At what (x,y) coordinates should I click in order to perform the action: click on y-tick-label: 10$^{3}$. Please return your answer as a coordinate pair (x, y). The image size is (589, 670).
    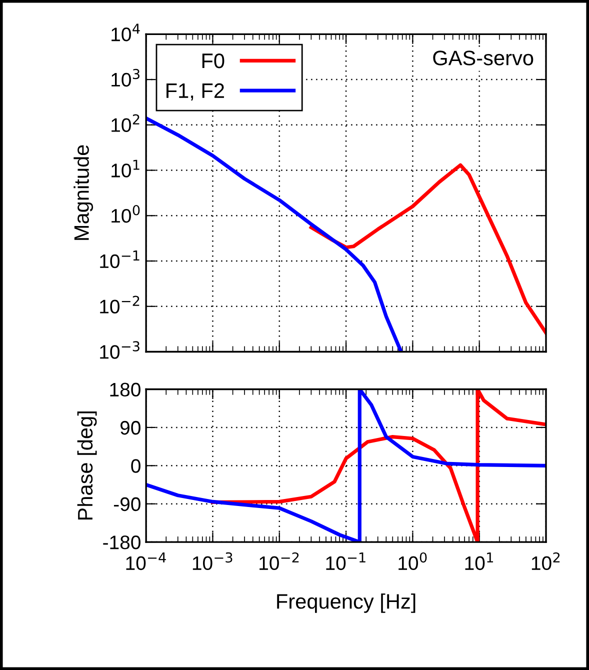
    Looking at the image, I should click on (126, 77).